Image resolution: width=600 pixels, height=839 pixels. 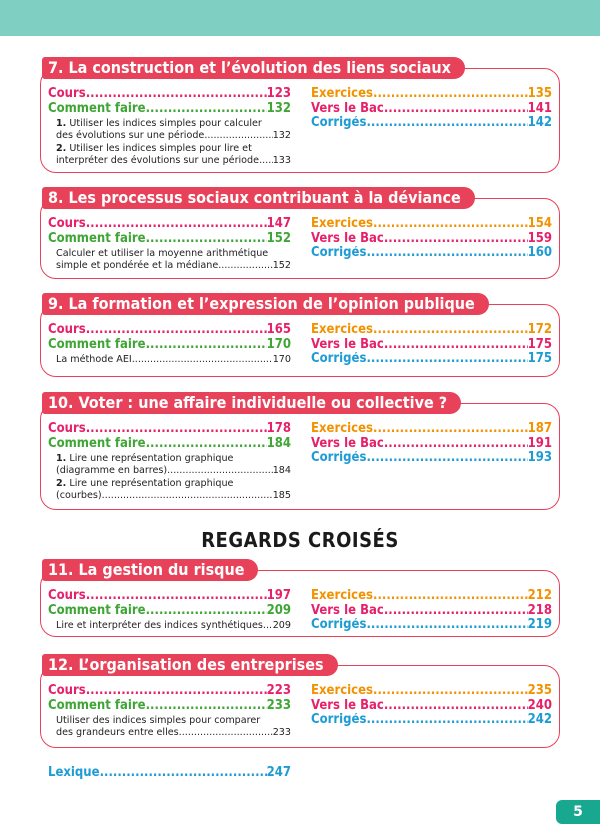 I want to click on comment-faire-entry: Comment faire132, so click(x=169, y=109).